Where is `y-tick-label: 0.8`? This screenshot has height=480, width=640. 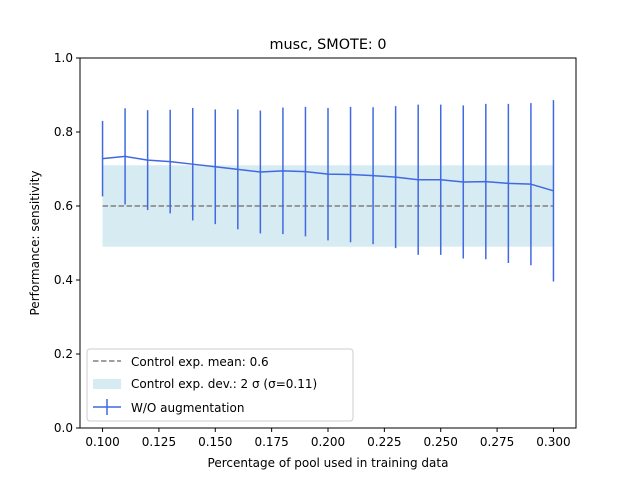
y-tick-label: 0.8 is located at coordinates (63, 132).